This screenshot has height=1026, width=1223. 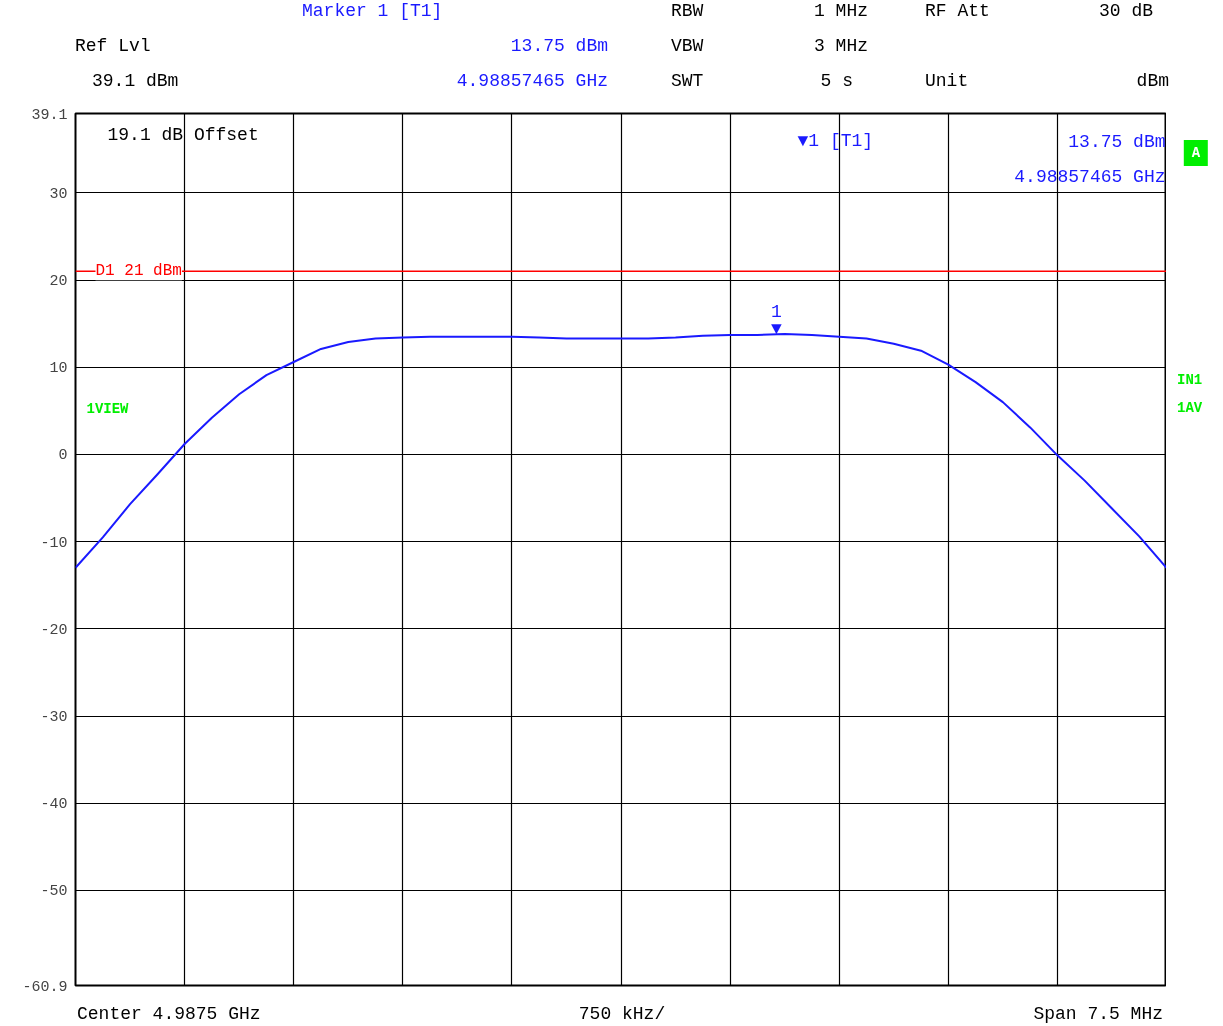 I want to click on ref-line-label: D1 21 dBm, so click(x=138, y=271).